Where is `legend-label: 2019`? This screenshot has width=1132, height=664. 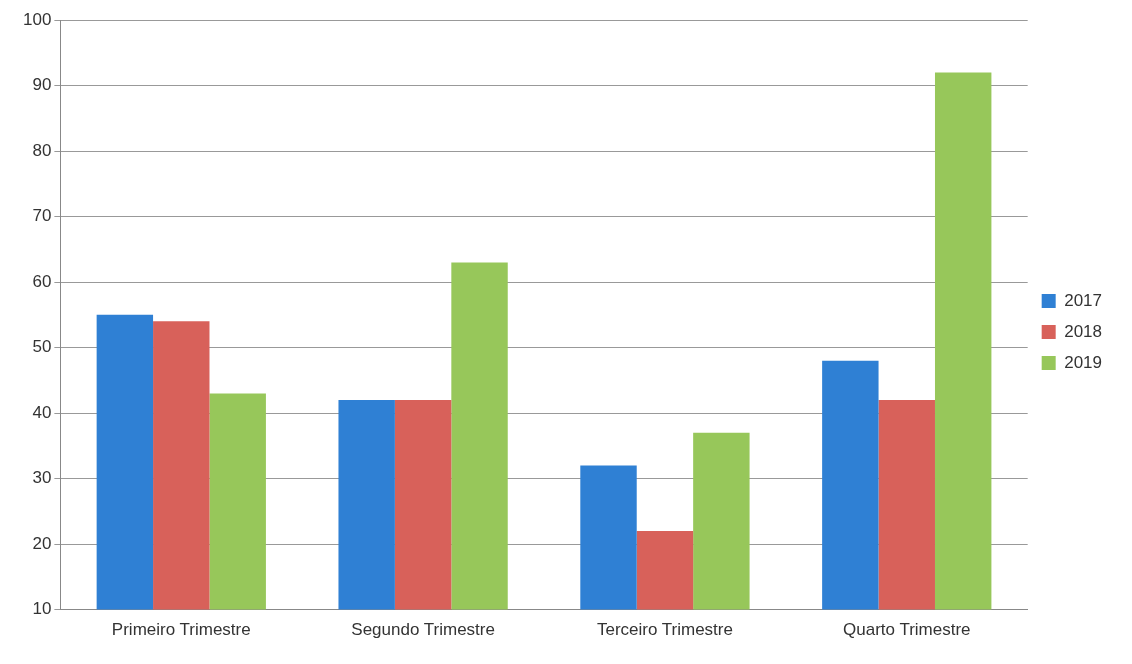 legend-label: 2019 is located at coordinates (1083, 362).